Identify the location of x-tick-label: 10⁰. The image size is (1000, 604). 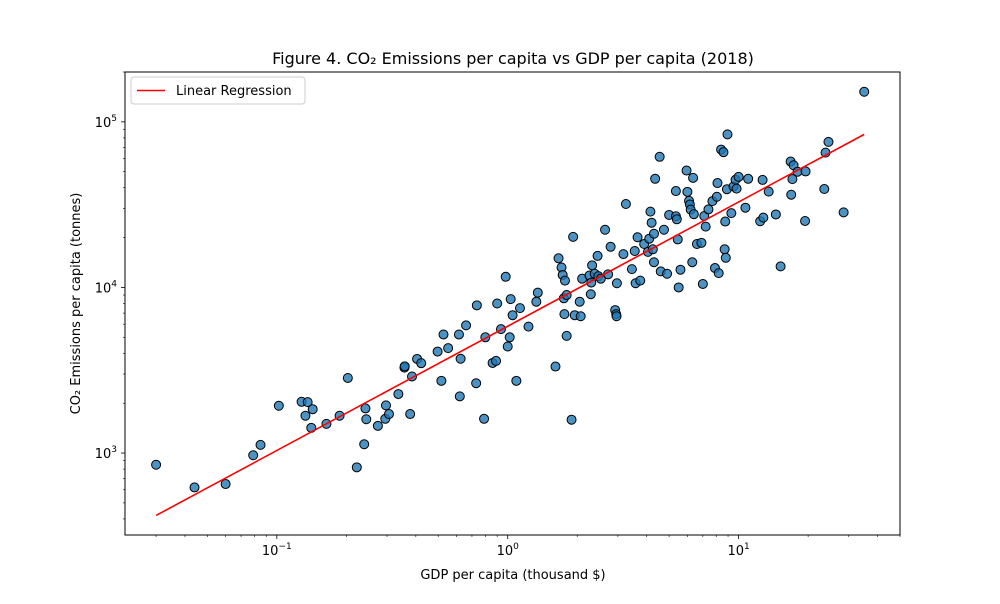
(508, 550).